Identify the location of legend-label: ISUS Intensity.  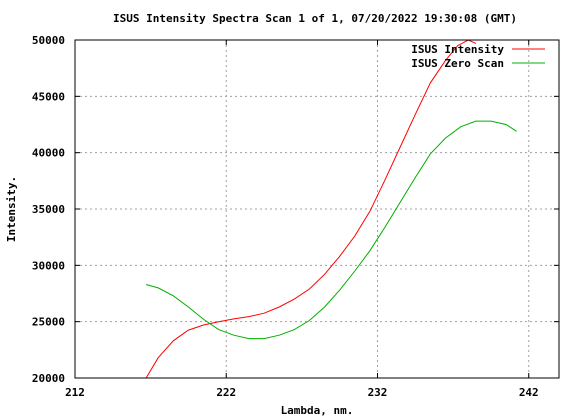
(457, 49).